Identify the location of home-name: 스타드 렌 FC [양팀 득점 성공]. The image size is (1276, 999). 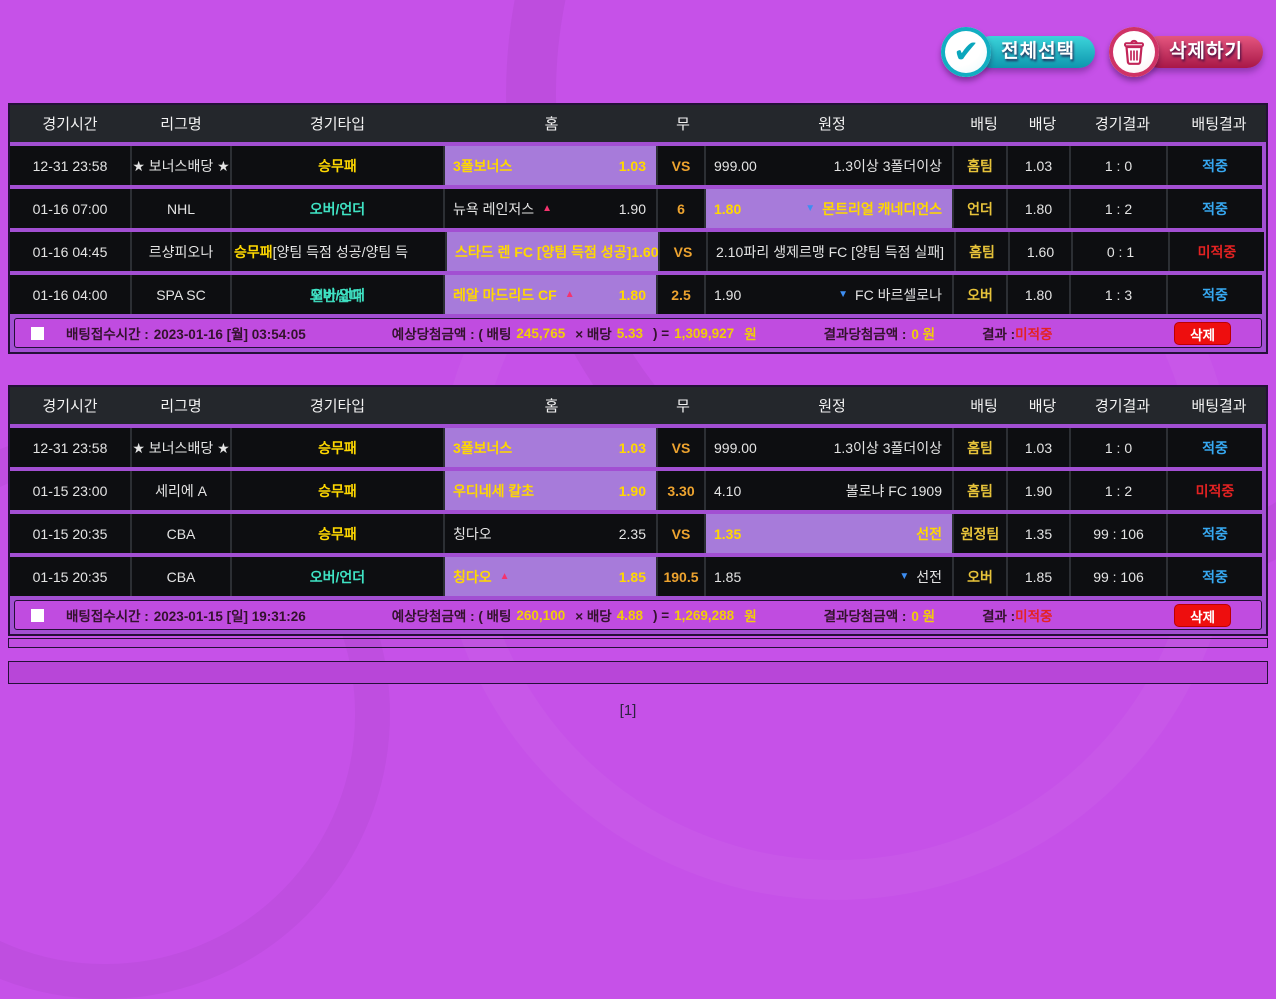
(543, 252).